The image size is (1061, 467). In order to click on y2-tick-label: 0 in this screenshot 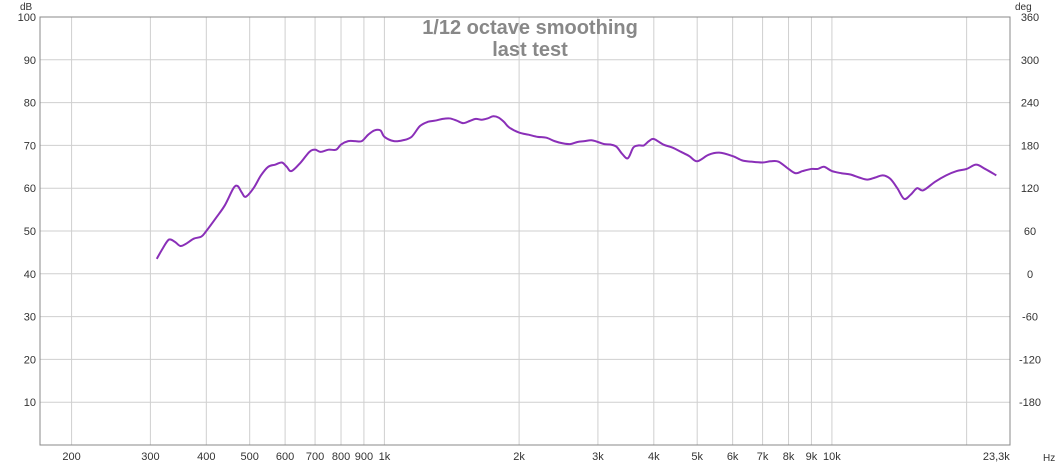, I will do `click(1030, 275)`.